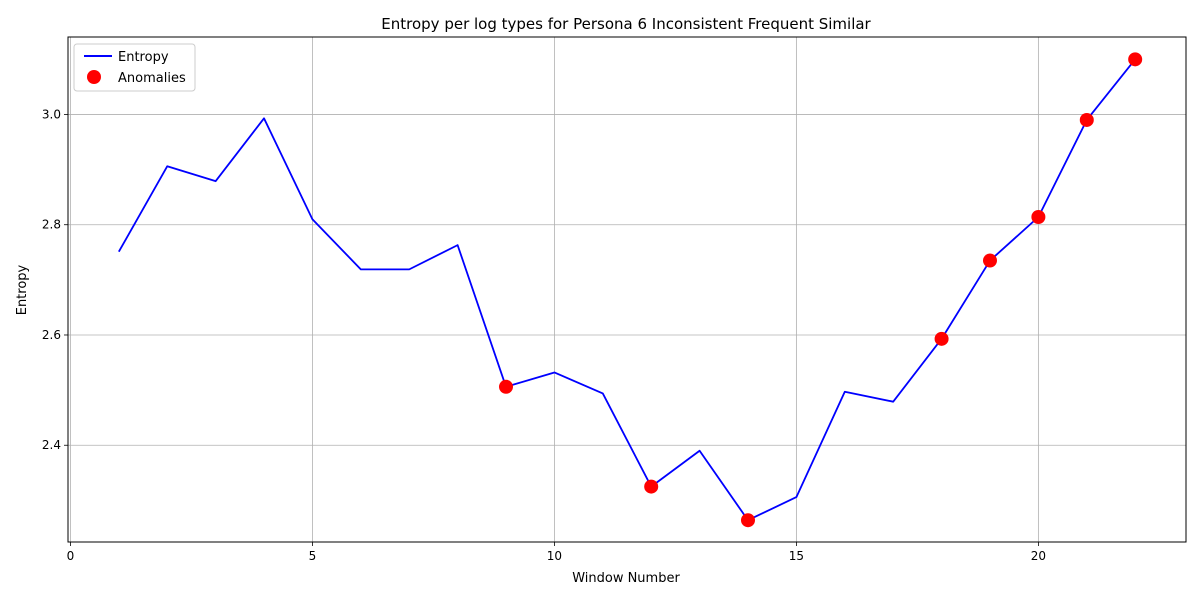 The width and height of the screenshot is (1200, 600). Describe the element at coordinates (134, 67) in the screenshot. I see `legend: Entropy Anomalies` at that location.